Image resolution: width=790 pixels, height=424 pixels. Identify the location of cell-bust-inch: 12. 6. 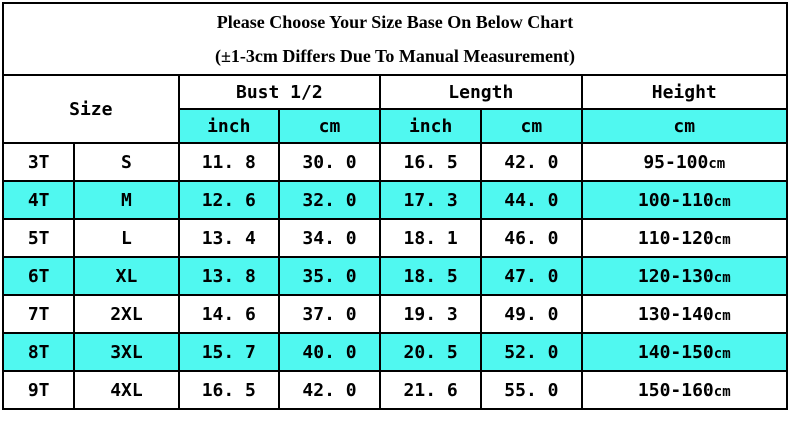
(228, 200).